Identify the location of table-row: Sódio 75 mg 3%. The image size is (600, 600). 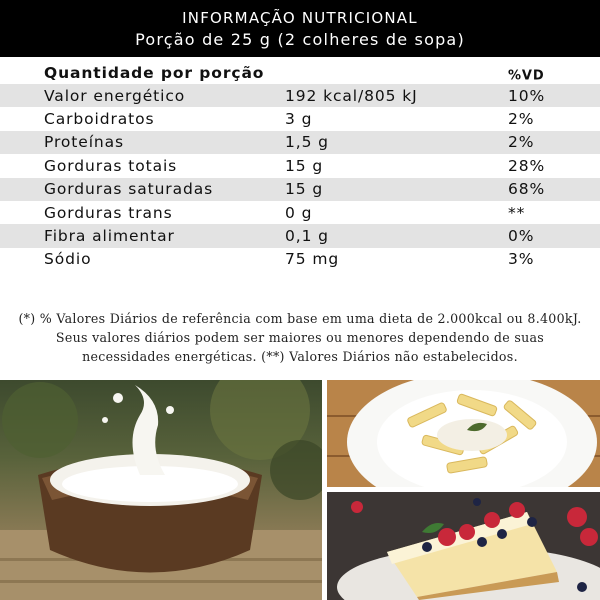
(300, 259).